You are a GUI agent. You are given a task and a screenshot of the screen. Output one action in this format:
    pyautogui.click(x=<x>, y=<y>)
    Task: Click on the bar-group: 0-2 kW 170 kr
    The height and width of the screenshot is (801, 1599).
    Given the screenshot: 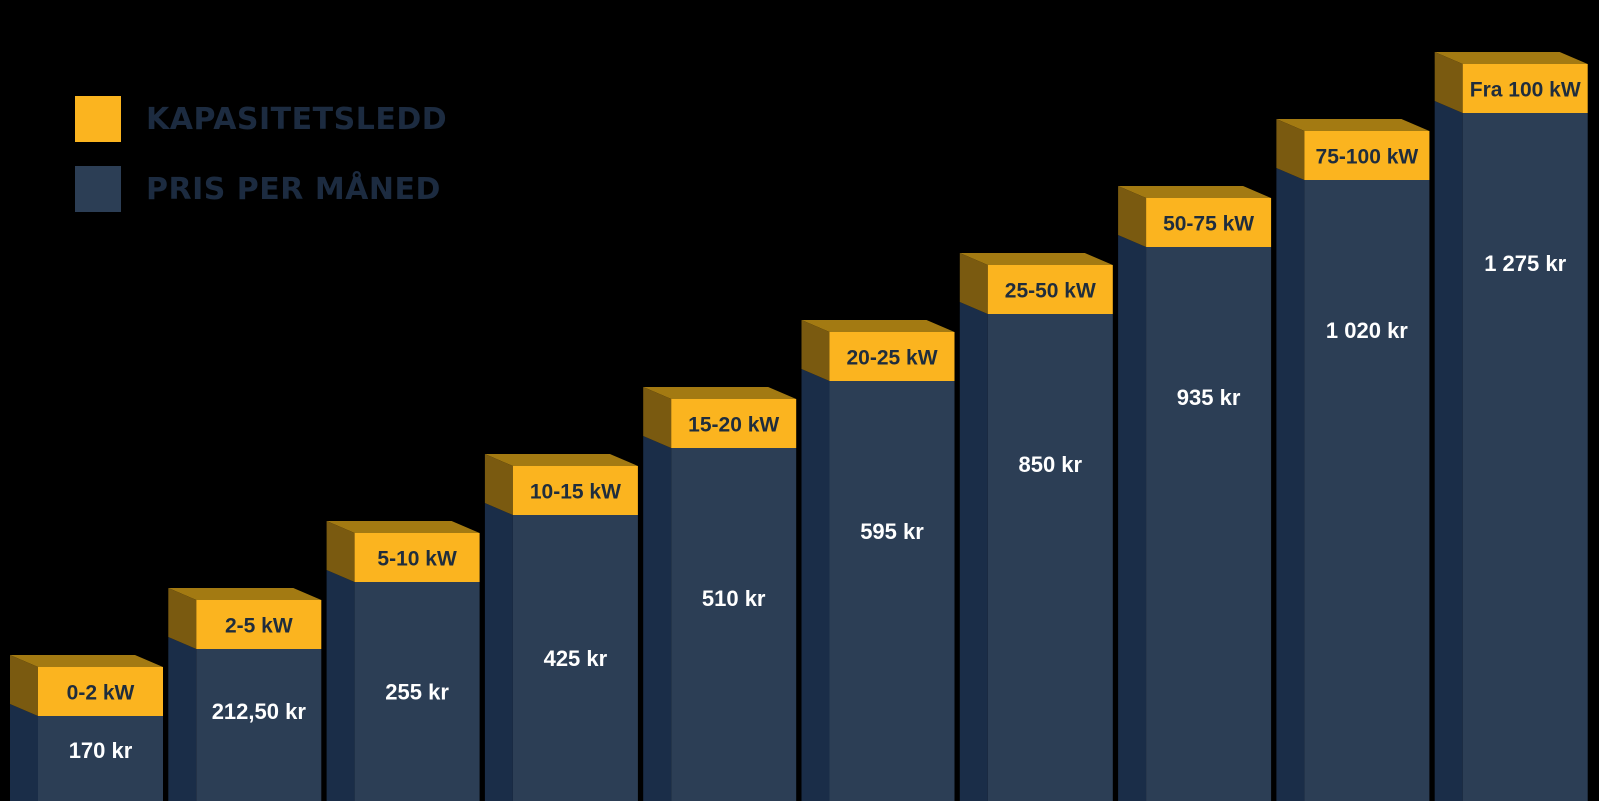 What is the action you would take?
    pyautogui.click(x=86, y=728)
    